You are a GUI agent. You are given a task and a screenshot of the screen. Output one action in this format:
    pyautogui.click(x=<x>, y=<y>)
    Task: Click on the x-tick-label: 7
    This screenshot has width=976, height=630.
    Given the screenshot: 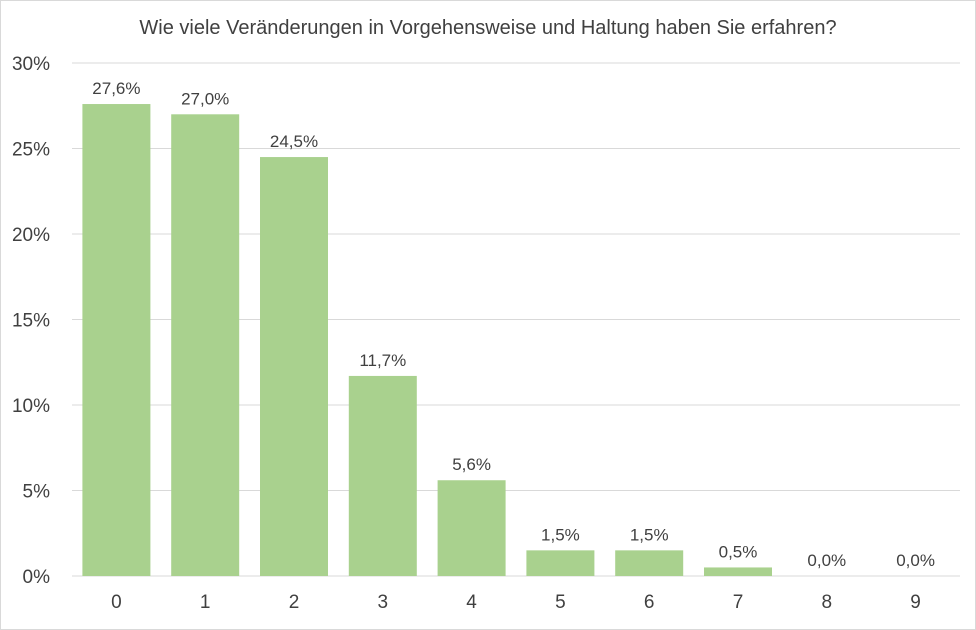 What is the action you would take?
    pyautogui.click(x=738, y=602)
    